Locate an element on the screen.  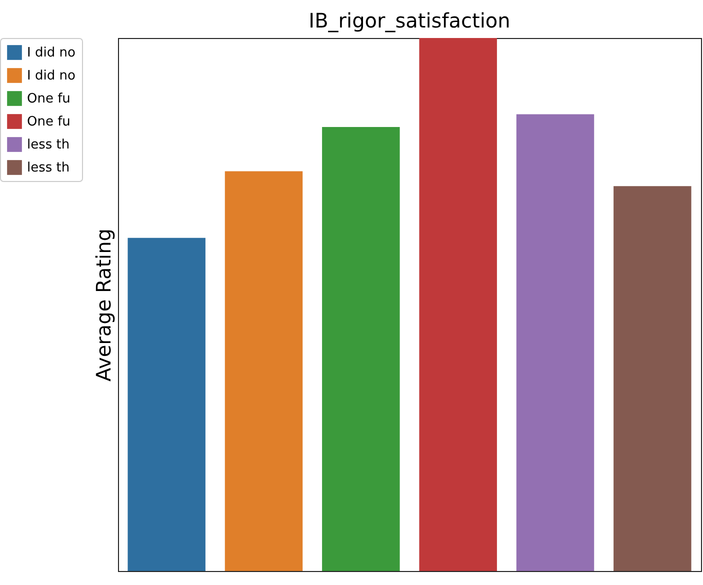
chart-title: IB_rigor_satisfaction is located at coordinates (409, 20).